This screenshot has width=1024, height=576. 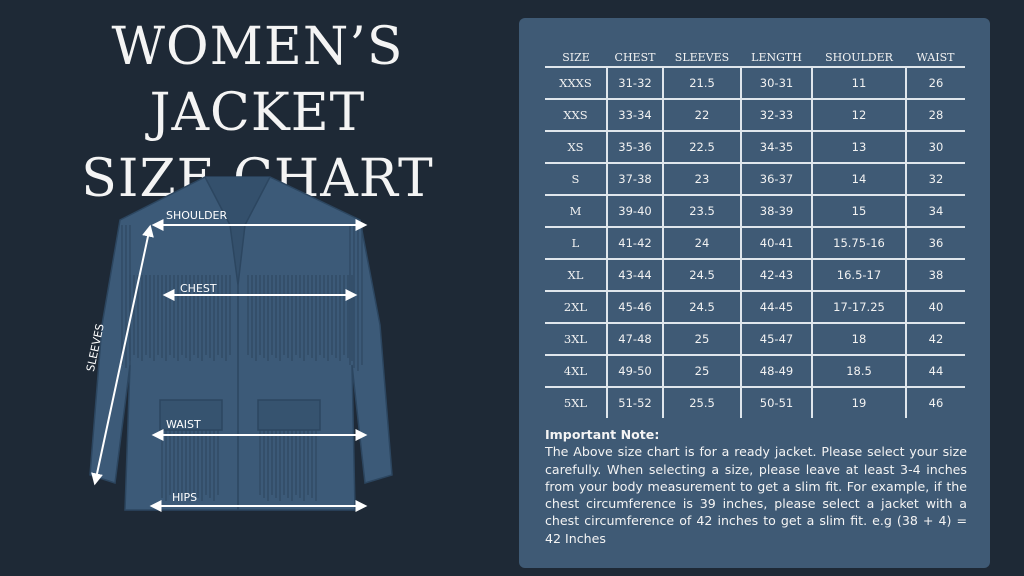 I want to click on title-line-1: WOMEN’S JACKET, so click(x=257, y=80).